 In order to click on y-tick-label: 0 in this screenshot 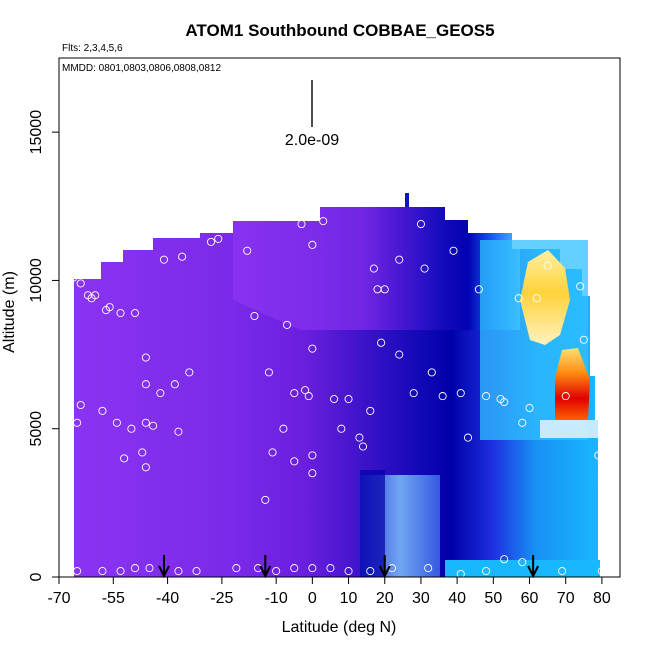, I will do `click(36, 576)`.